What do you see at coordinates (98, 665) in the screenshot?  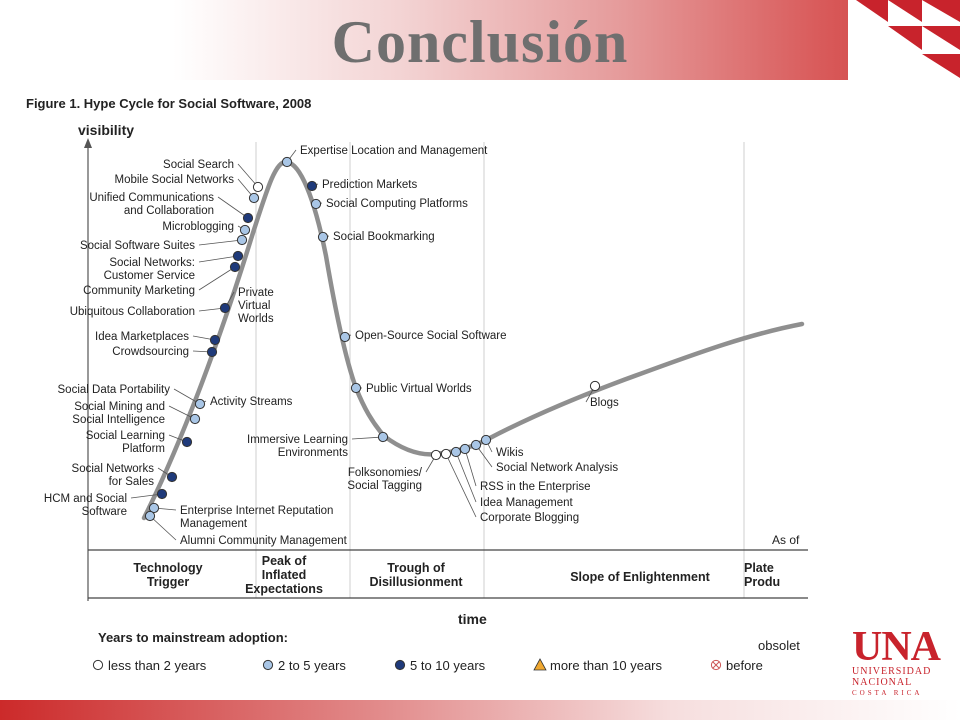 I see `legend-marker-open-circle` at bounding box center [98, 665].